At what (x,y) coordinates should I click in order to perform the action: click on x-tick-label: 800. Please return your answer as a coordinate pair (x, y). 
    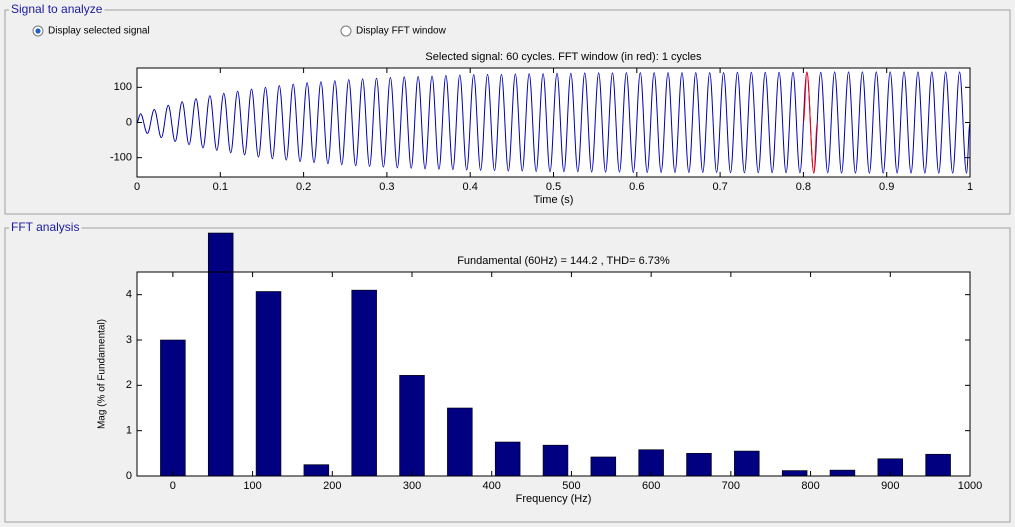
    Looking at the image, I should click on (810, 486).